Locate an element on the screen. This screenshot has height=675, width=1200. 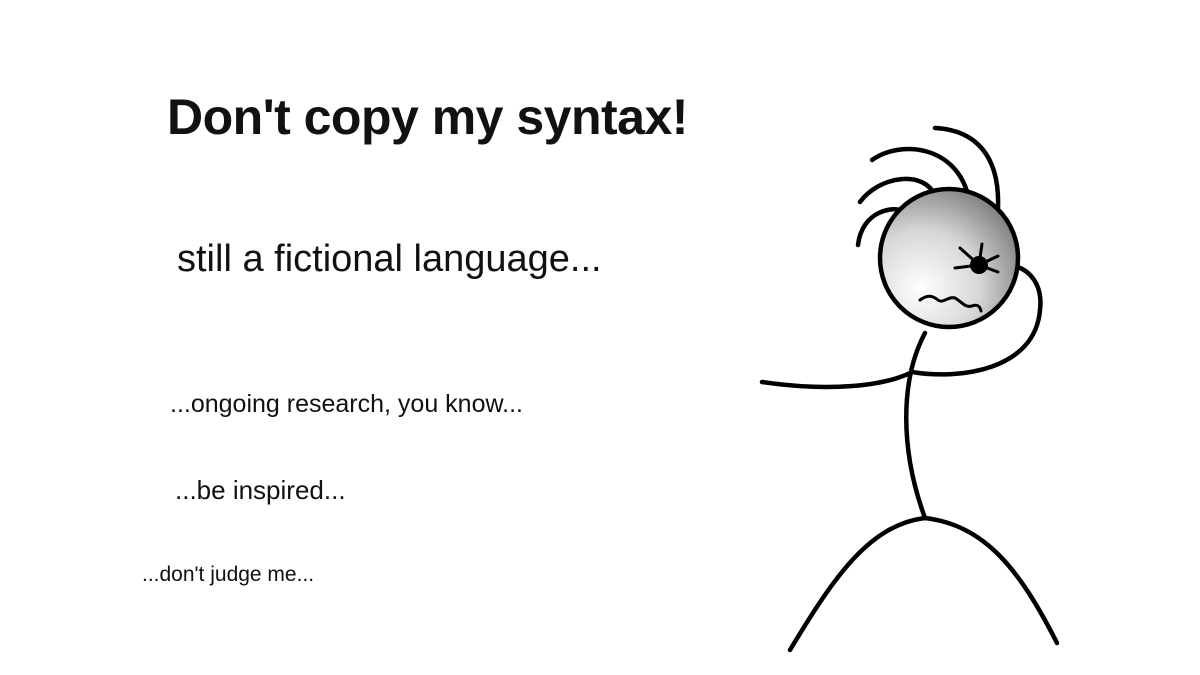
mouth-squiggle is located at coordinates (950, 303).